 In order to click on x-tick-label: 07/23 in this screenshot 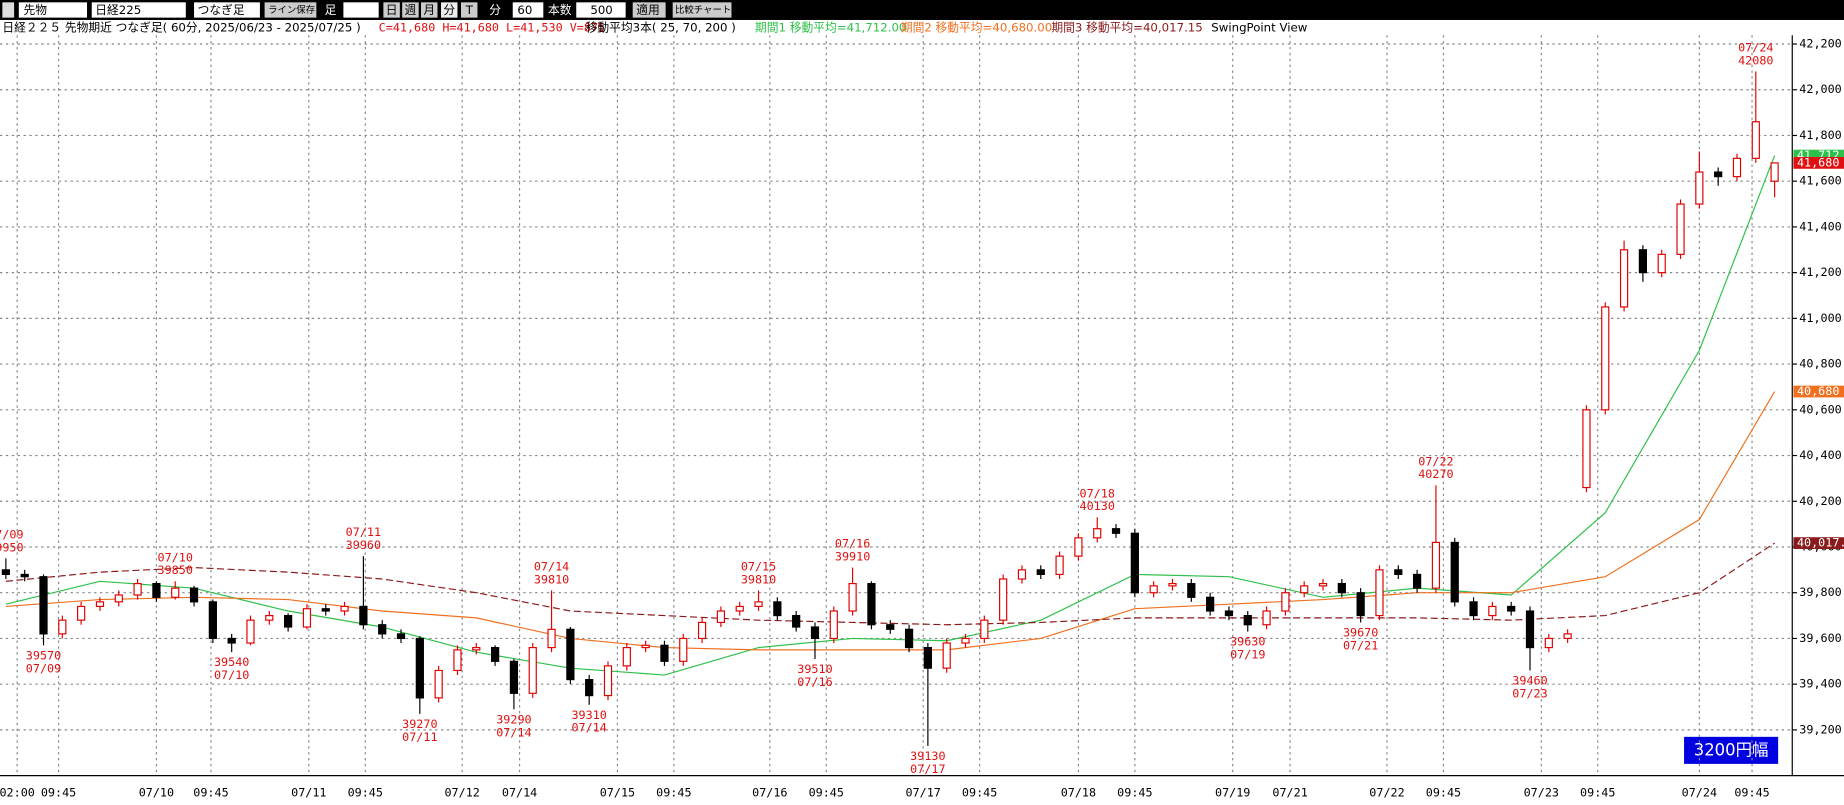, I will do `click(1541, 793)`.